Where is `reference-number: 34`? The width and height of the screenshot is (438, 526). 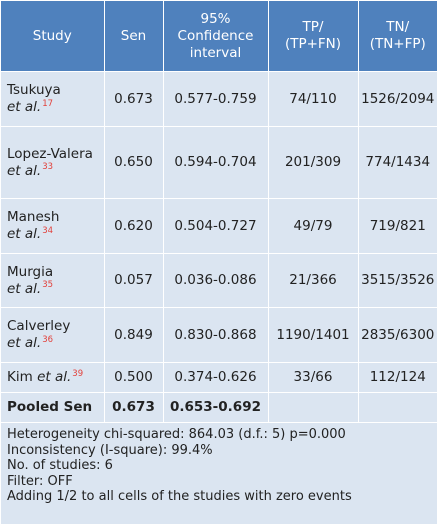 reference-number: 34 is located at coordinates (48, 230).